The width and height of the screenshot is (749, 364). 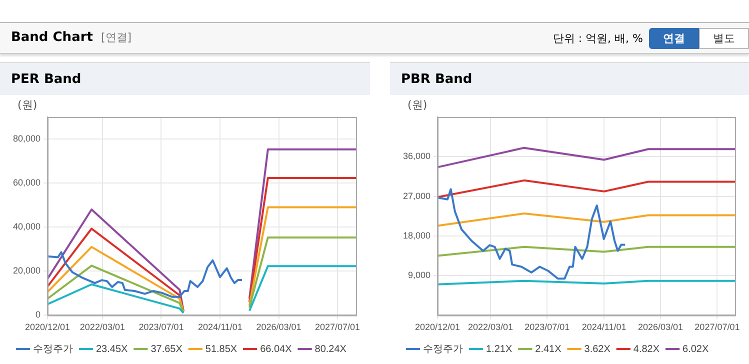 What do you see at coordinates (646, 349) in the screenshot?
I see `legend-label: 4.82X` at bounding box center [646, 349].